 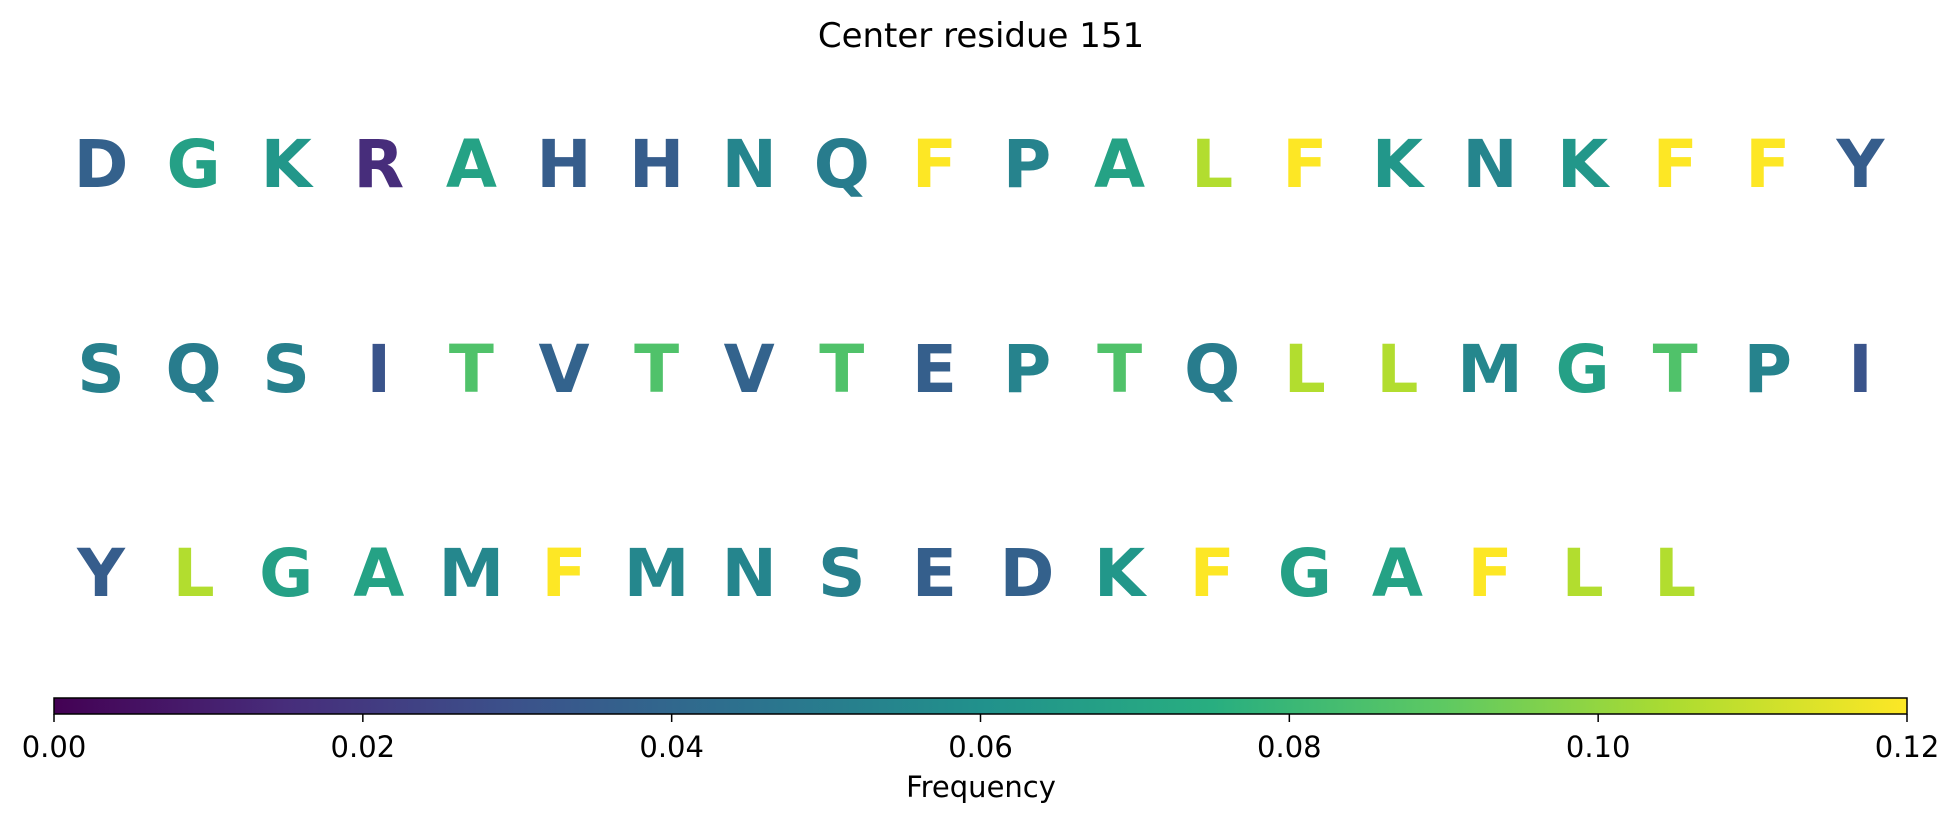 What do you see at coordinates (1907, 747) in the screenshot?
I see `colorbar-tick-label: 0.12` at bounding box center [1907, 747].